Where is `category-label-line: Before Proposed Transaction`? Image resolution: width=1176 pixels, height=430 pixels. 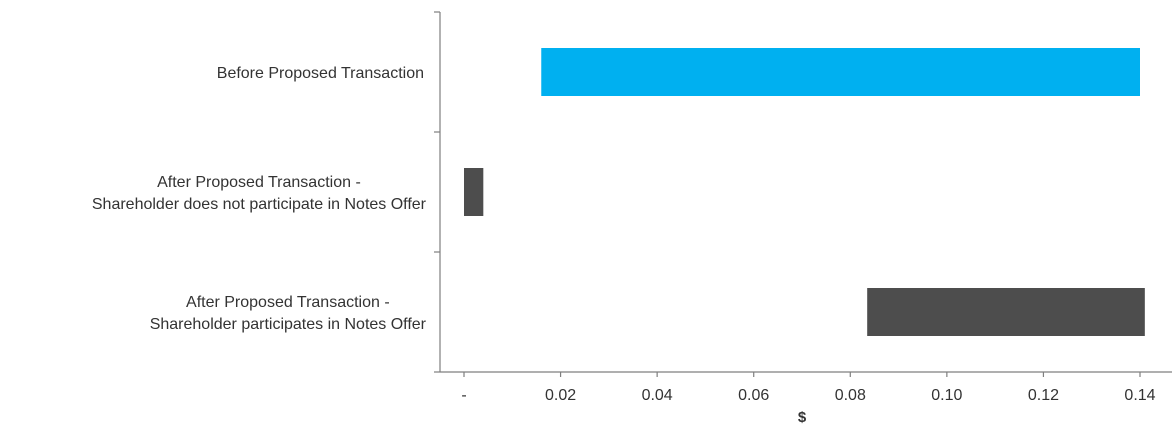 category-label-line: Before Proposed Transaction is located at coordinates (320, 73).